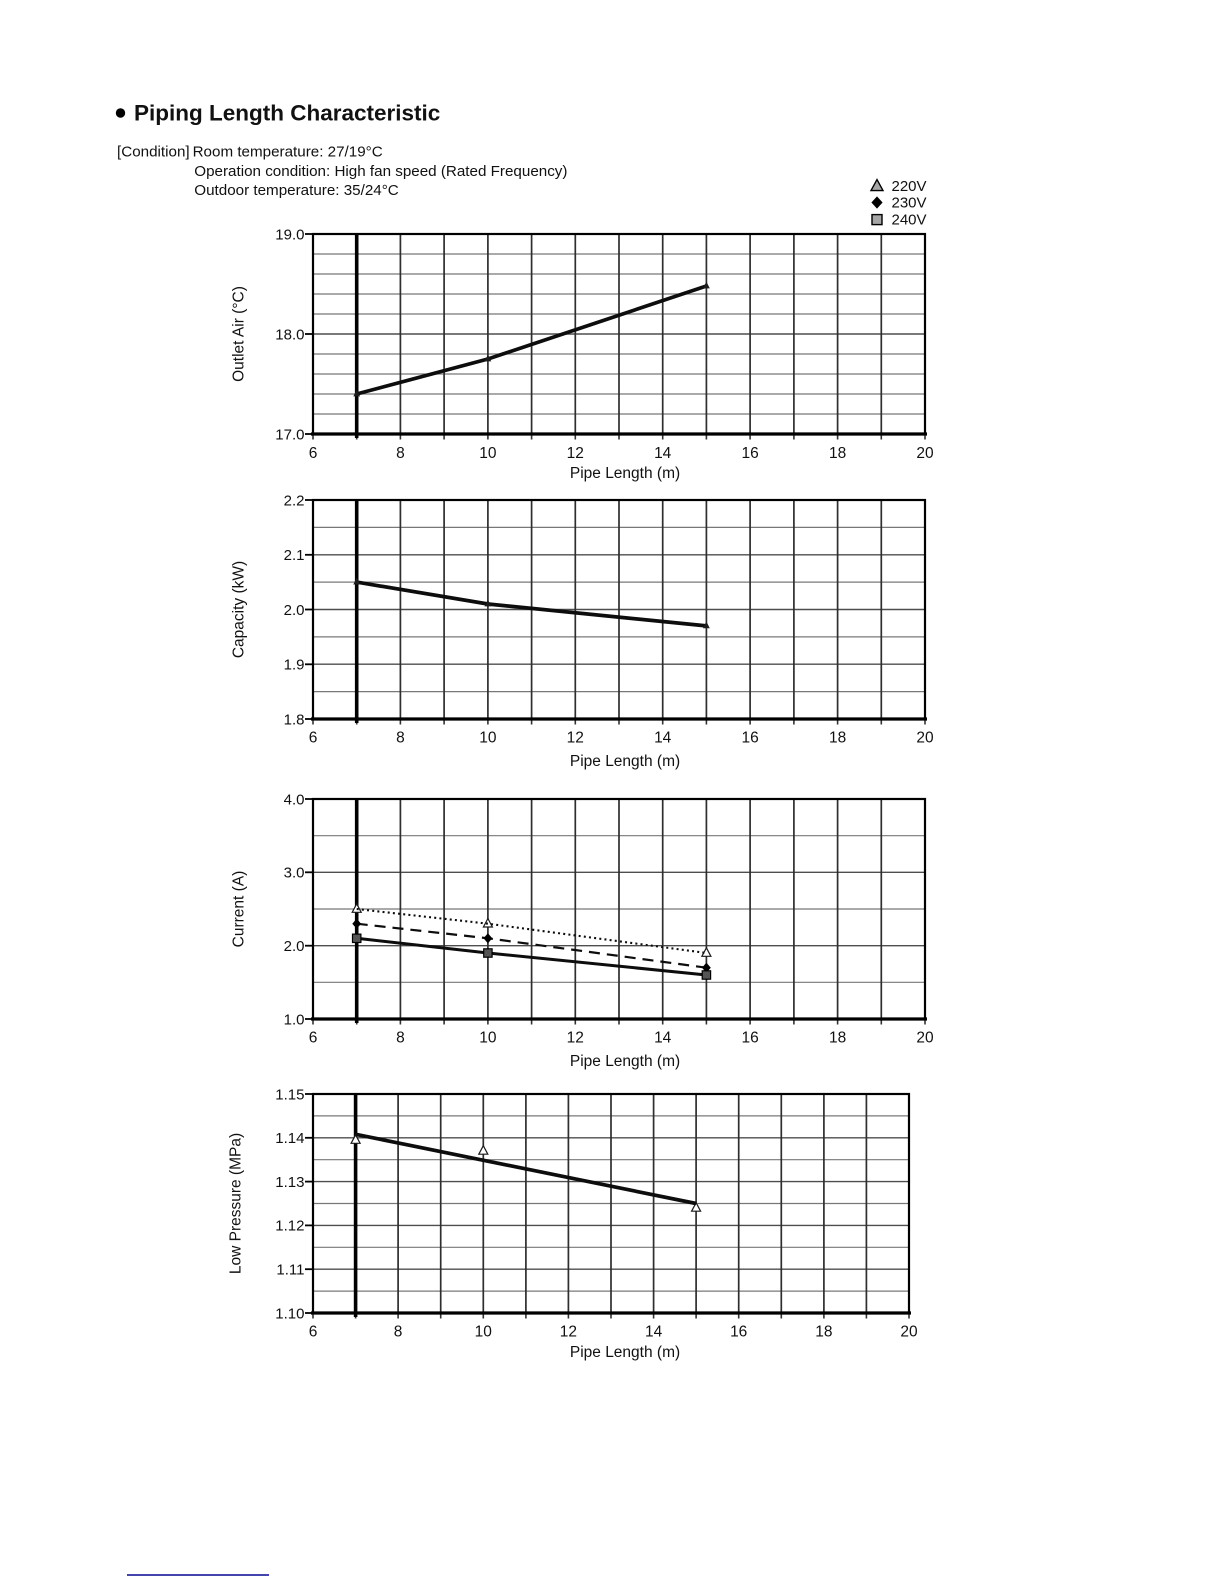 The image size is (1224, 1589). What do you see at coordinates (287, 113) in the screenshot?
I see `svg-text: Piping Length Characteristic` at bounding box center [287, 113].